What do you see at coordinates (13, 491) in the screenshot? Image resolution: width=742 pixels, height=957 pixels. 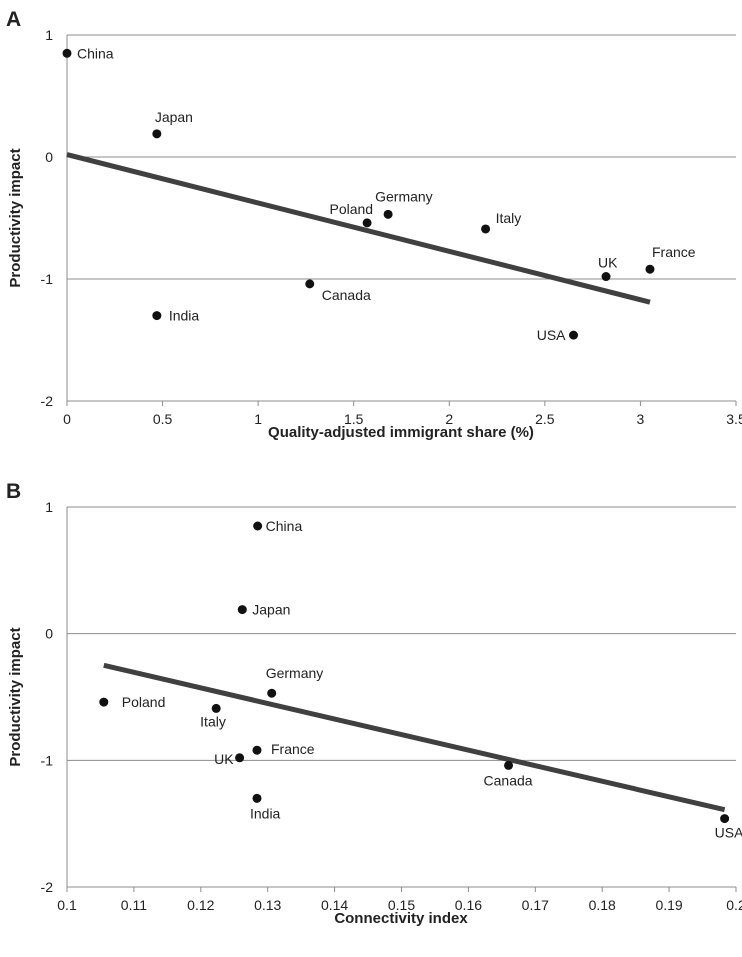 I see `panel-letter: B` at bounding box center [13, 491].